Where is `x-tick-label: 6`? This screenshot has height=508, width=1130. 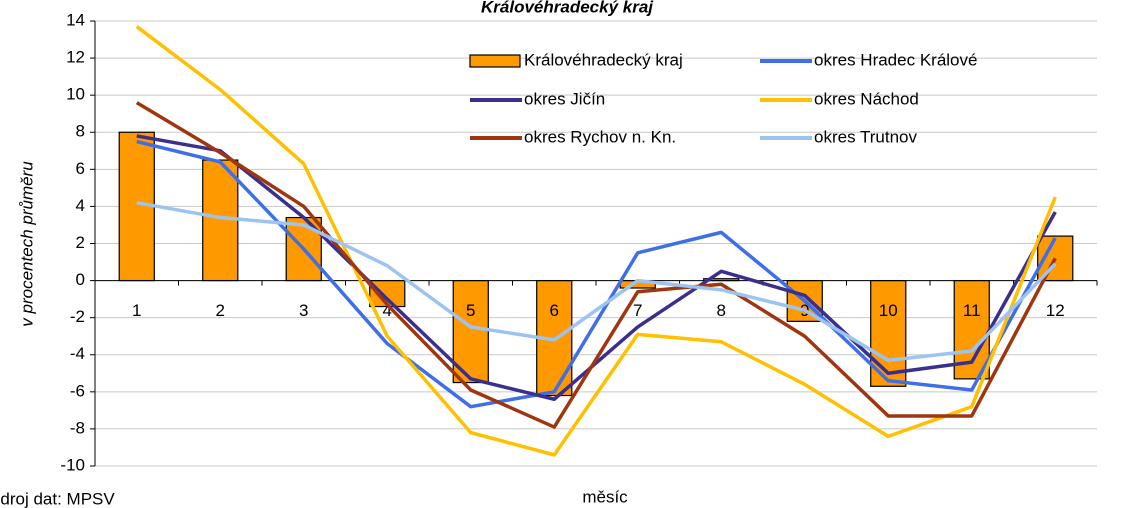
x-tick-label: 6 is located at coordinates (554, 310).